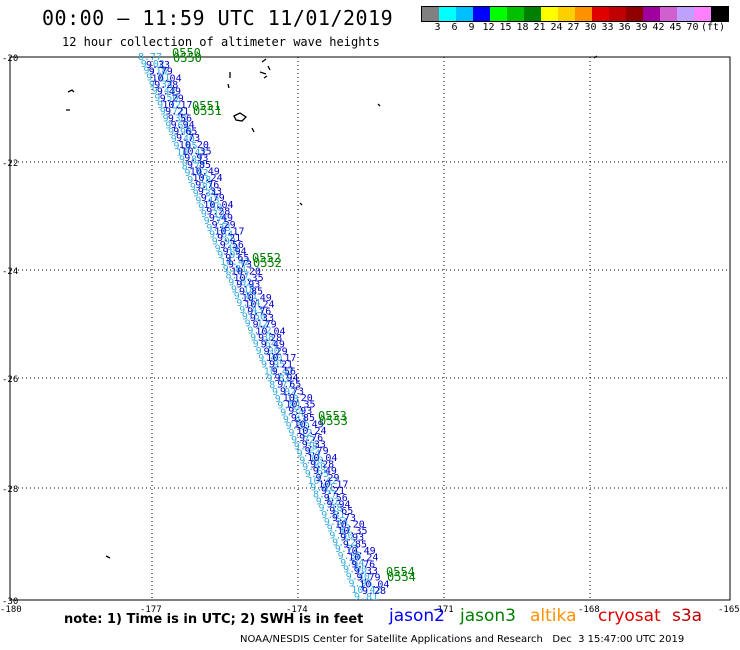  I want to click on satellite-s3a: s3a, so click(687, 616).